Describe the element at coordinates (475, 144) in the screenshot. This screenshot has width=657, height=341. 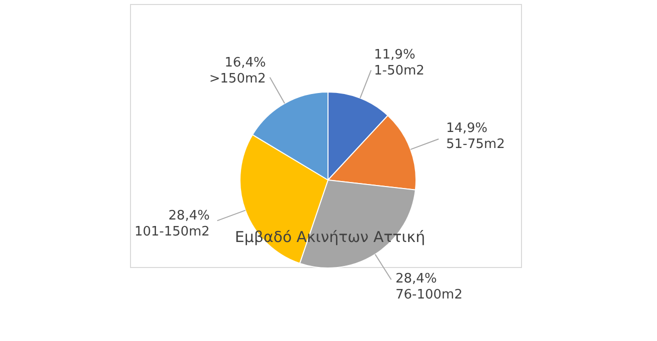
I see `slice-label: 51-75m2` at that location.